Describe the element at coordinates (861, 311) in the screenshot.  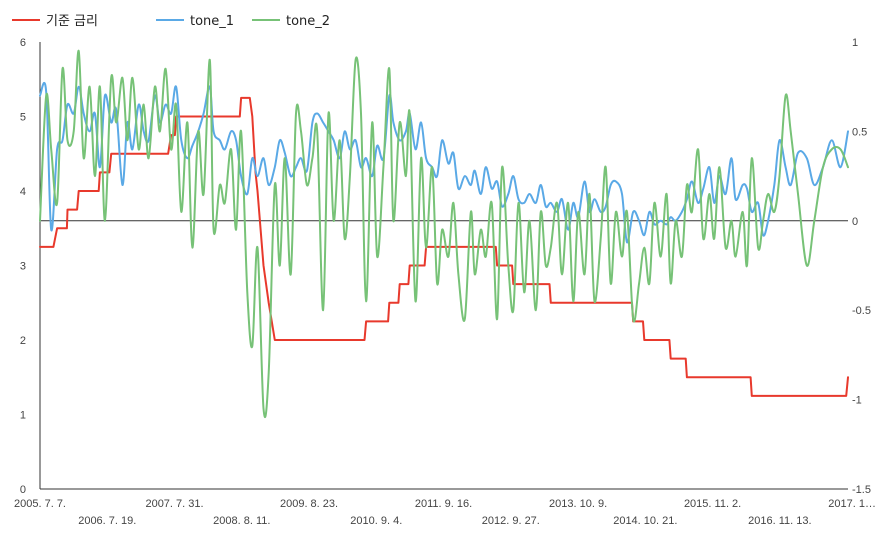
I see `y-right-tick-label: -0.5` at that location.